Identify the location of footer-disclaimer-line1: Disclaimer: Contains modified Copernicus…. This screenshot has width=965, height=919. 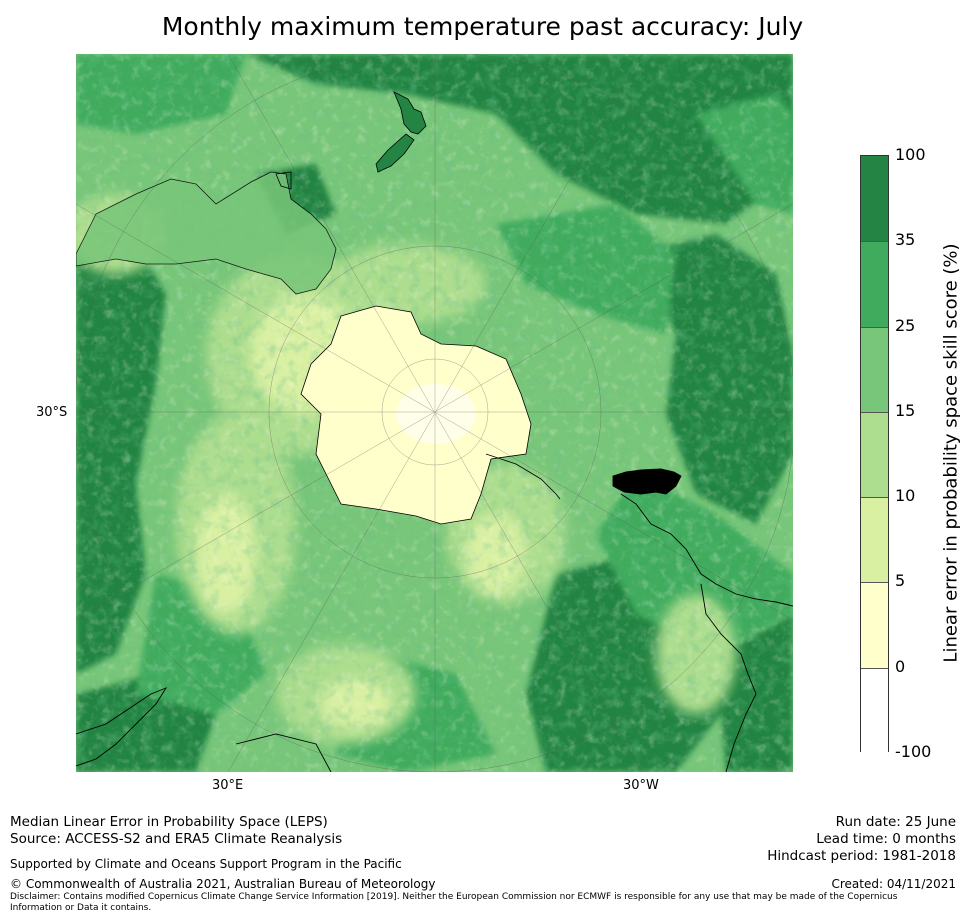
(454, 897).